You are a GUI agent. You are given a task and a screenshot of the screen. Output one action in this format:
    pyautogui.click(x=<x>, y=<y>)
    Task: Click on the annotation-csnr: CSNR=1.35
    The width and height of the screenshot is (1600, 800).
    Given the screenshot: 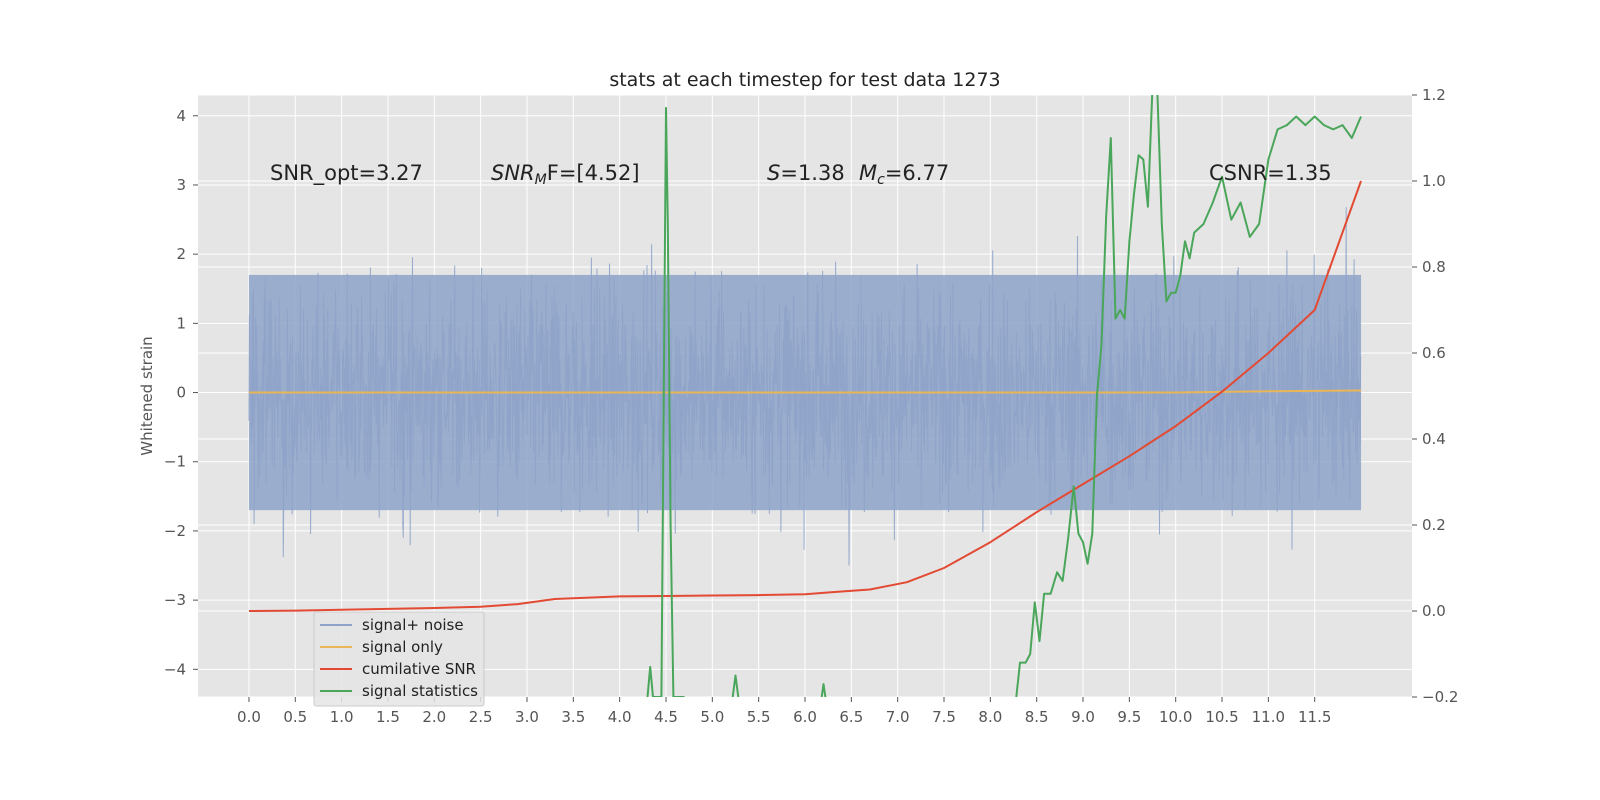 What is the action you would take?
    pyautogui.click(x=1270, y=173)
    